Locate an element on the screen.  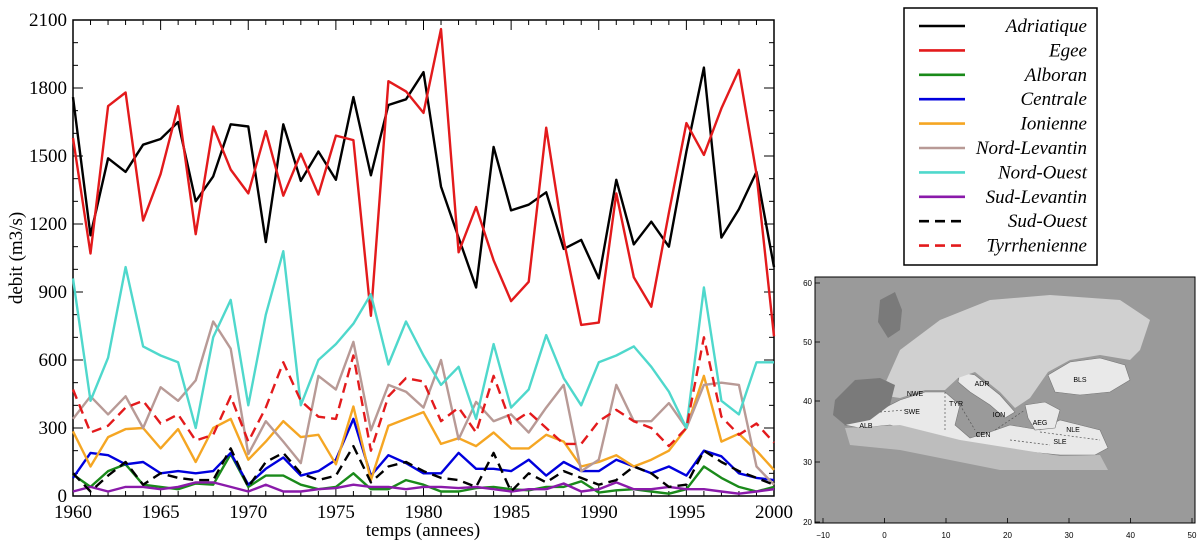
series-line-centrale is located at coordinates (423, 451).